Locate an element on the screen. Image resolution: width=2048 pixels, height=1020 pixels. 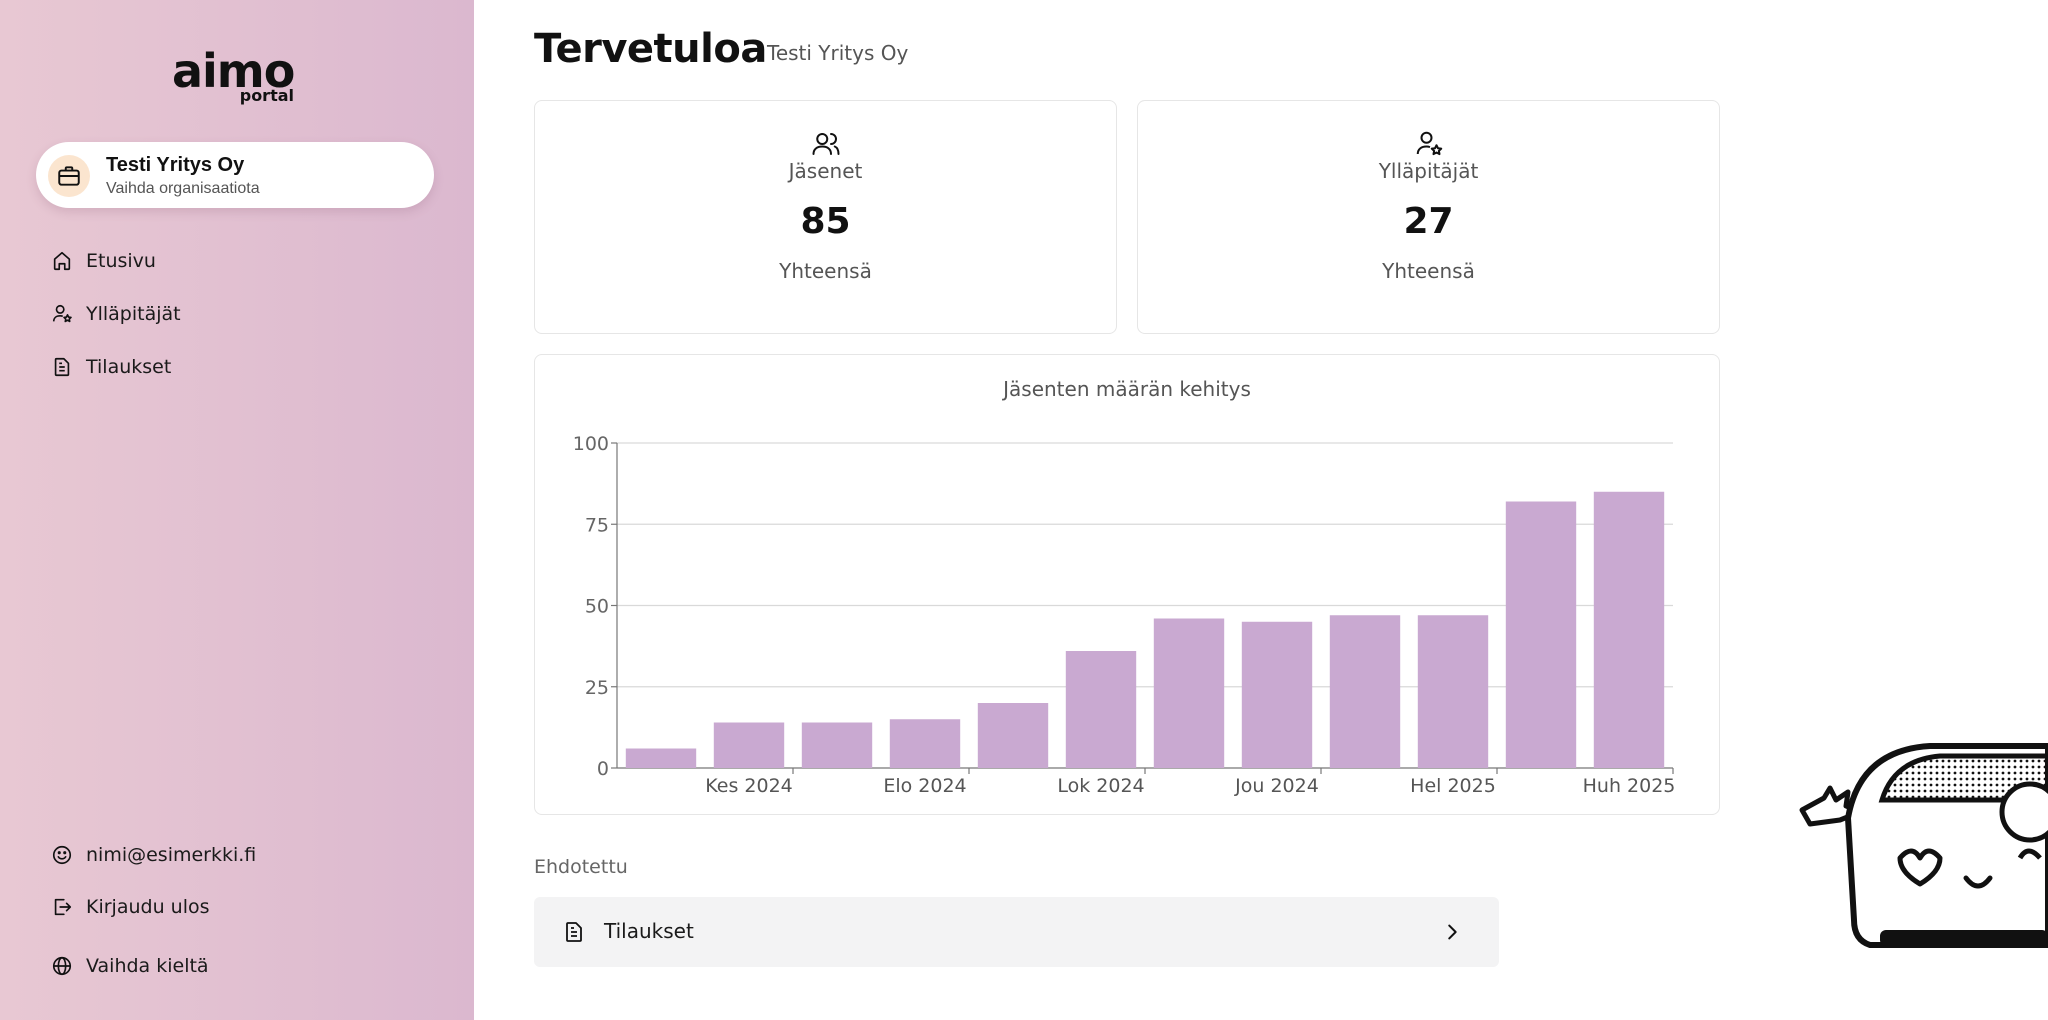
aimo-portal-logo: aimo portal is located at coordinates (237, 78).